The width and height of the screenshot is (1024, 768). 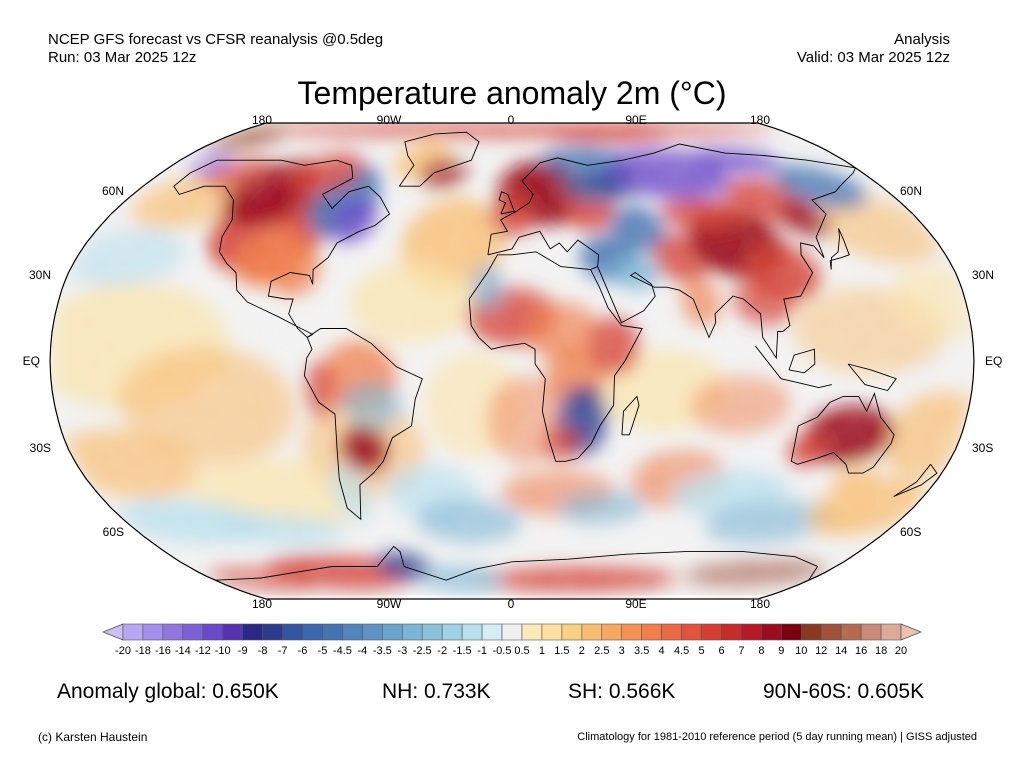 I want to click on lat-tick-right-30s: 30S, so click(x=983, y=448).